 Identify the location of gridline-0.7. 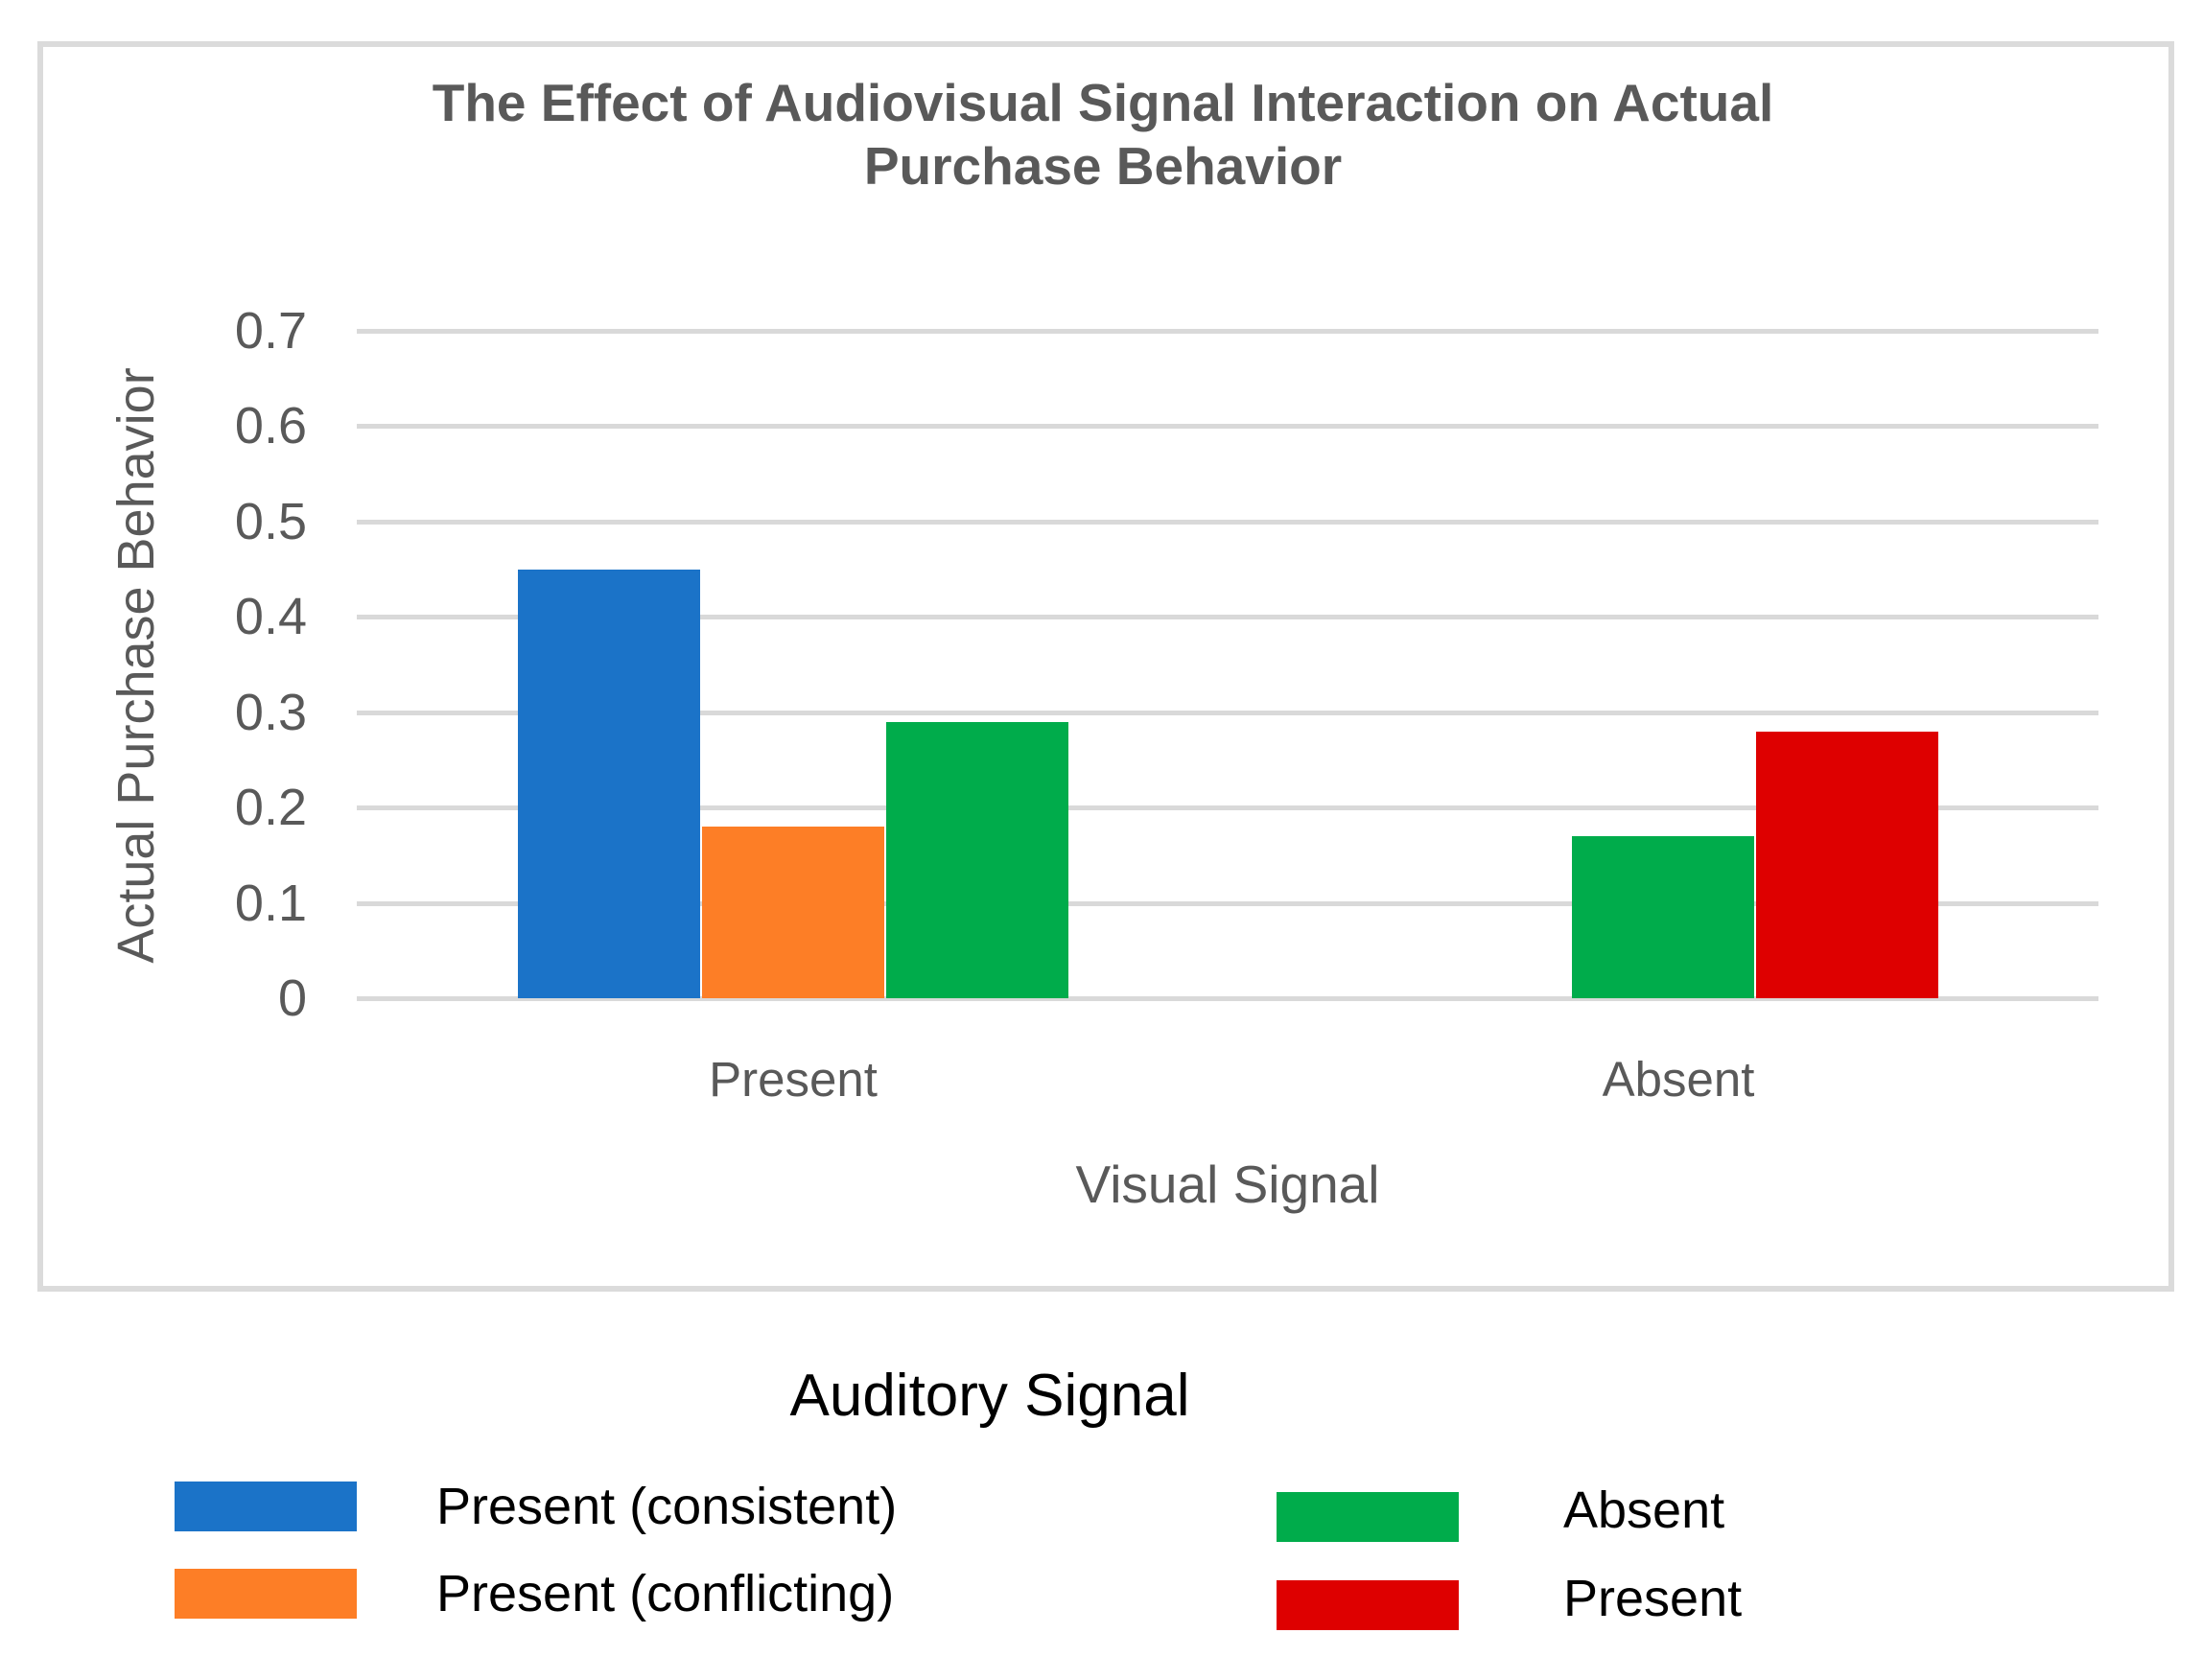
(1227, 331).